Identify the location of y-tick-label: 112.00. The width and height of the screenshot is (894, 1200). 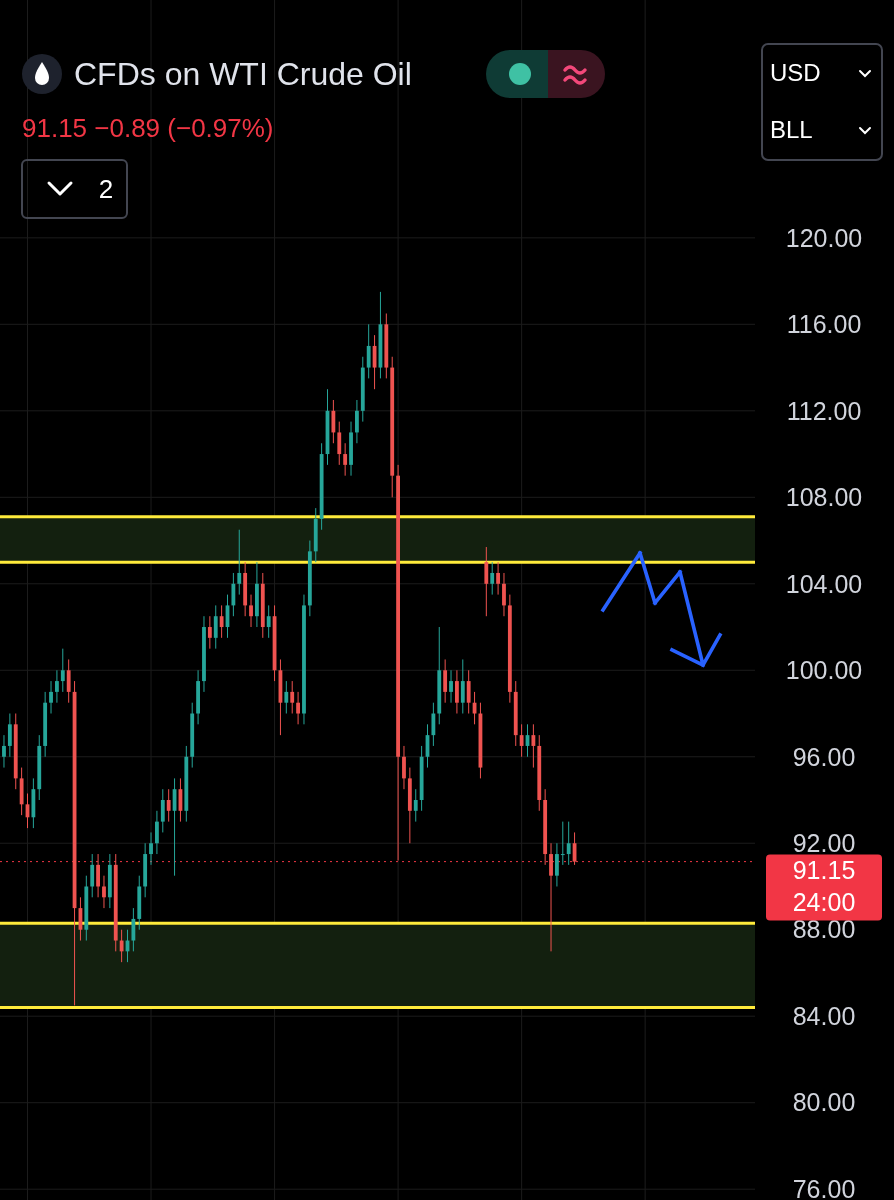
(824, 410).